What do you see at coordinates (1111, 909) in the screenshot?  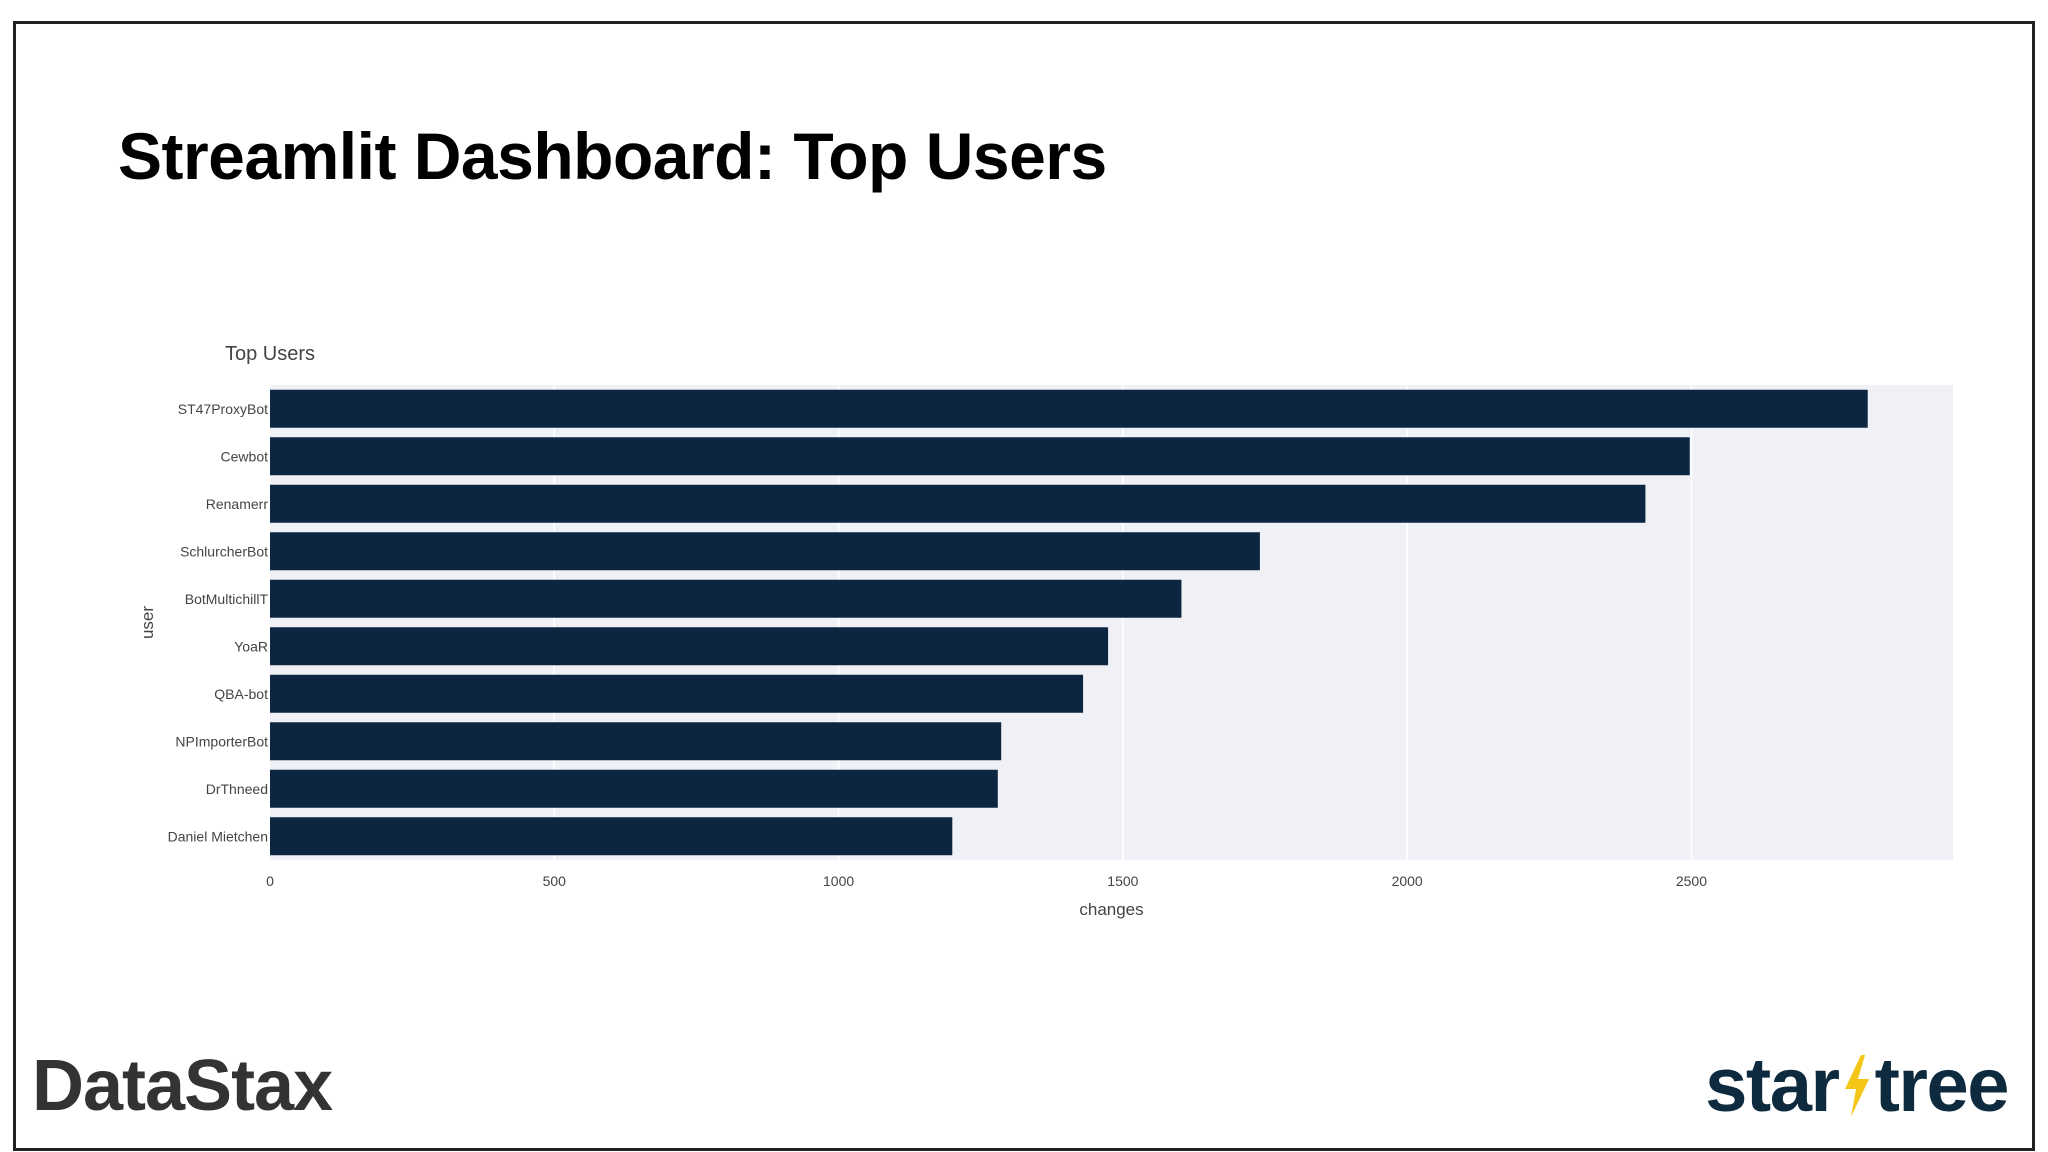 I see `x-axis-title: changes` at bounding box center [1111, 909].